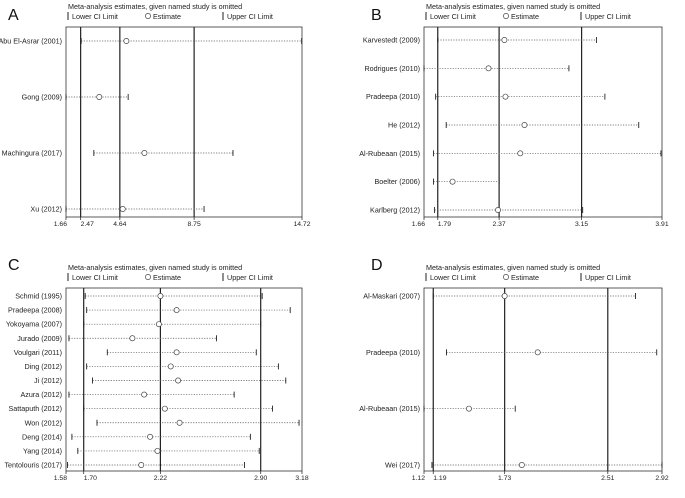  I want to click on x-tick-label: 2.22, so click(160, 478).